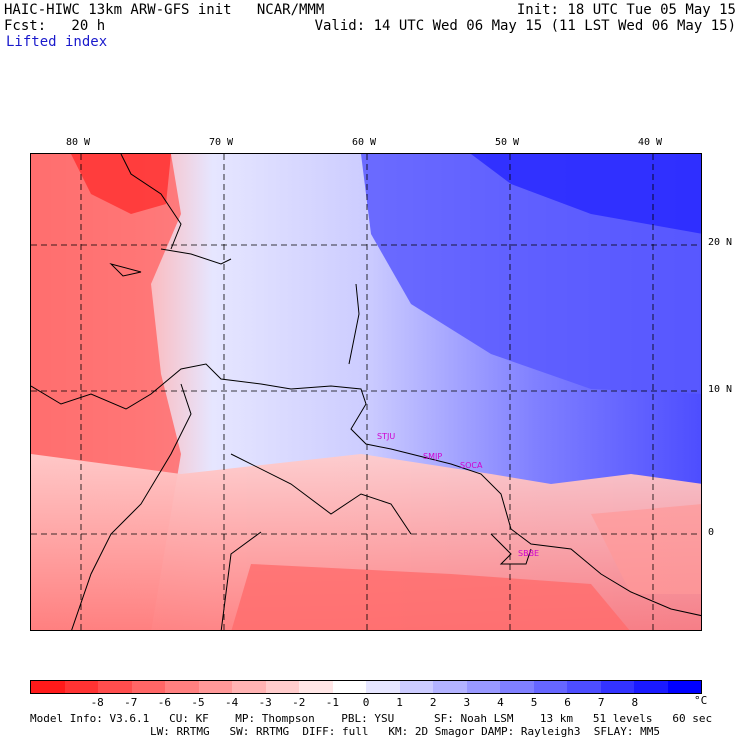 The height and width of the screenshot is (740, 740). What do you see at coordinates (433, 702) in the screenshot?
I see `colorbar-tick-label: 2` at bounding box center [433, 702].